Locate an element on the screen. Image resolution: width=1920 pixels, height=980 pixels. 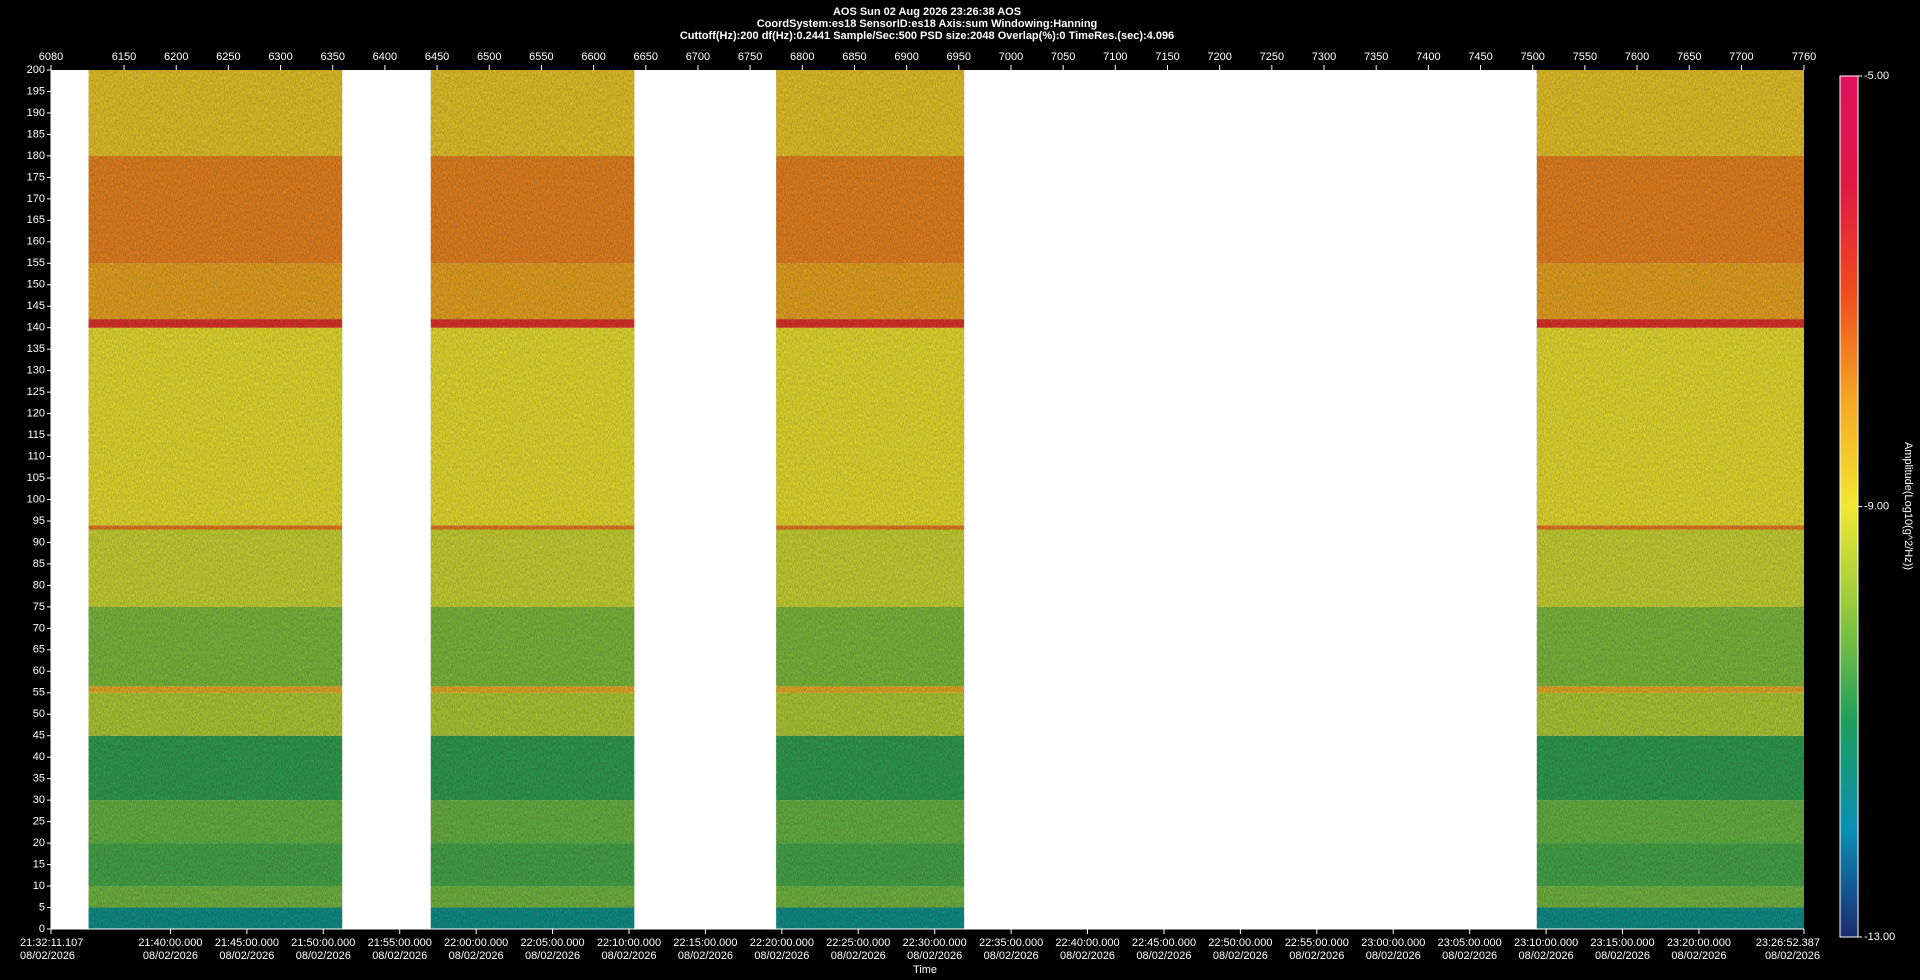
y-tick-label: 65 is located at coordinates (39, 650).